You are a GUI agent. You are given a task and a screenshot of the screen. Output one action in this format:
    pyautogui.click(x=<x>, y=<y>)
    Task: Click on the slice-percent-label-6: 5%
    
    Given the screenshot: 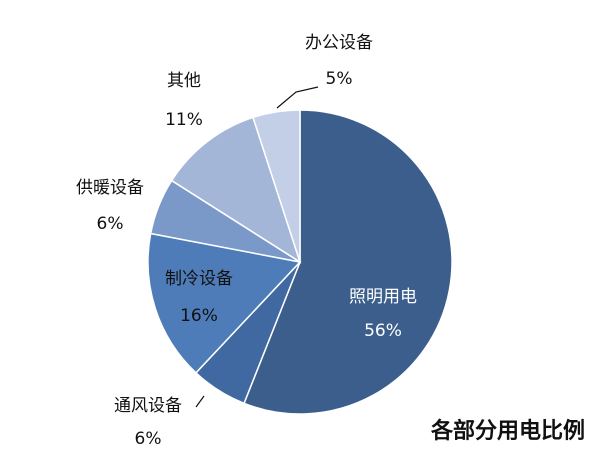 What is the action you would take?
    pyautogui.click(x=339, y=79)
    